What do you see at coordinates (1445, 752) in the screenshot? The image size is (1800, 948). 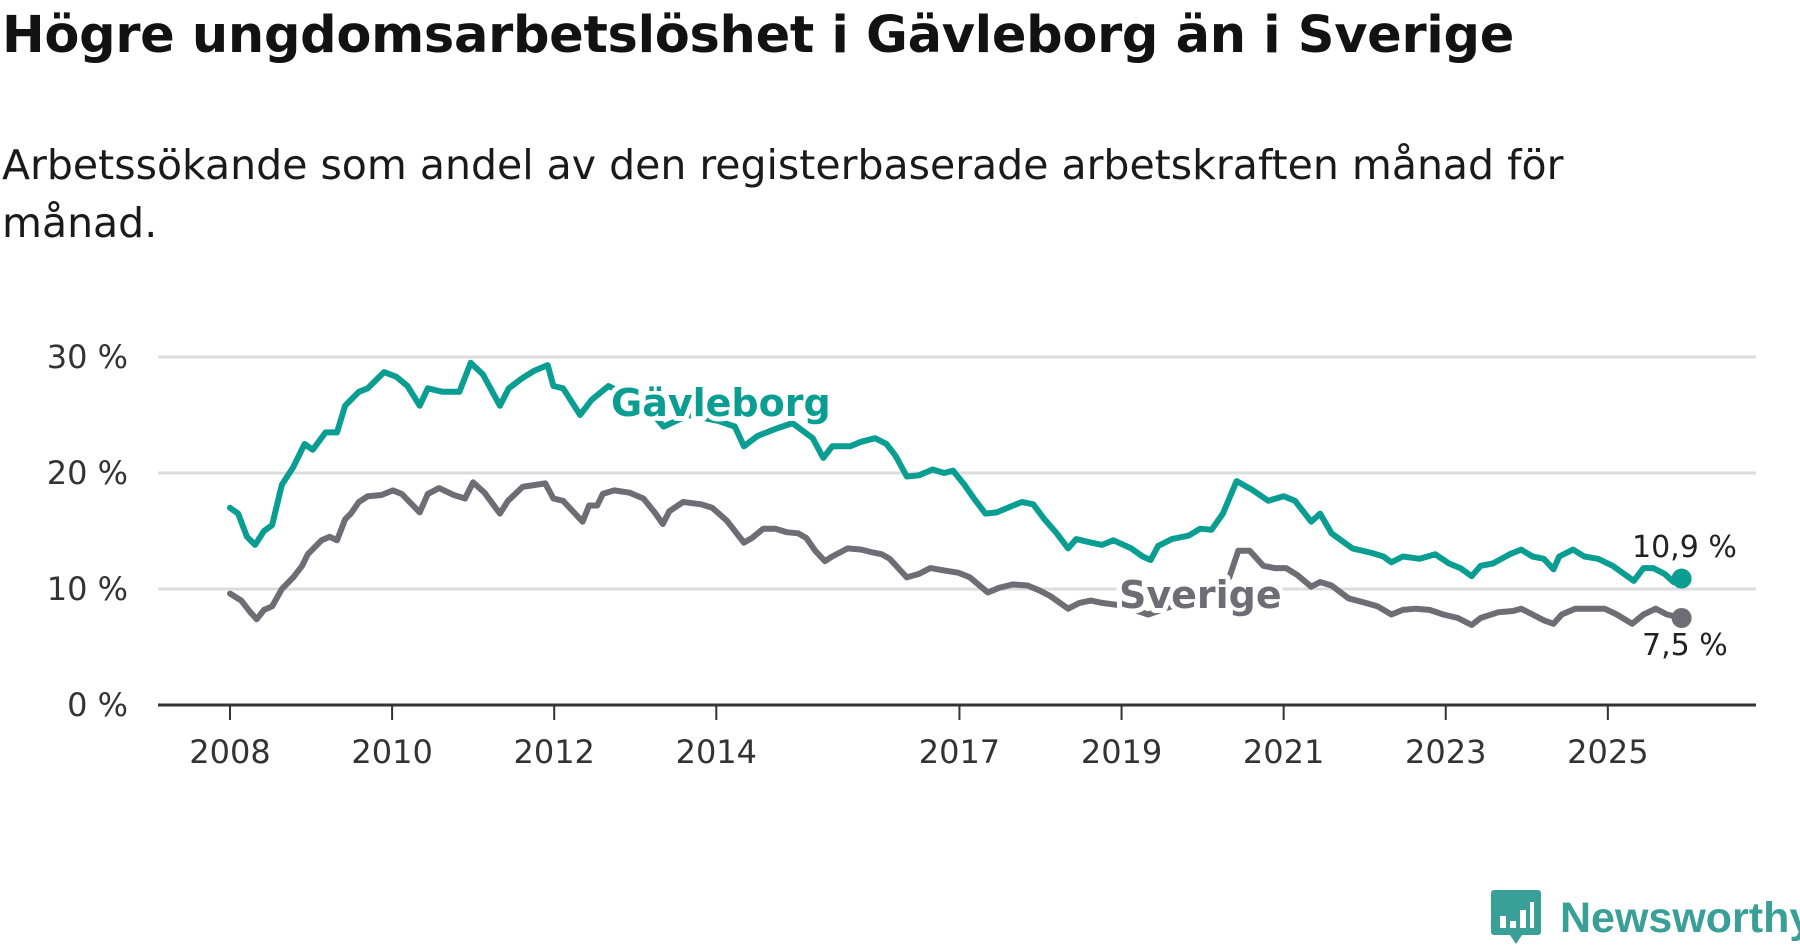 I see `x-tick-label: 2023` at bounding box center [1445, 752].